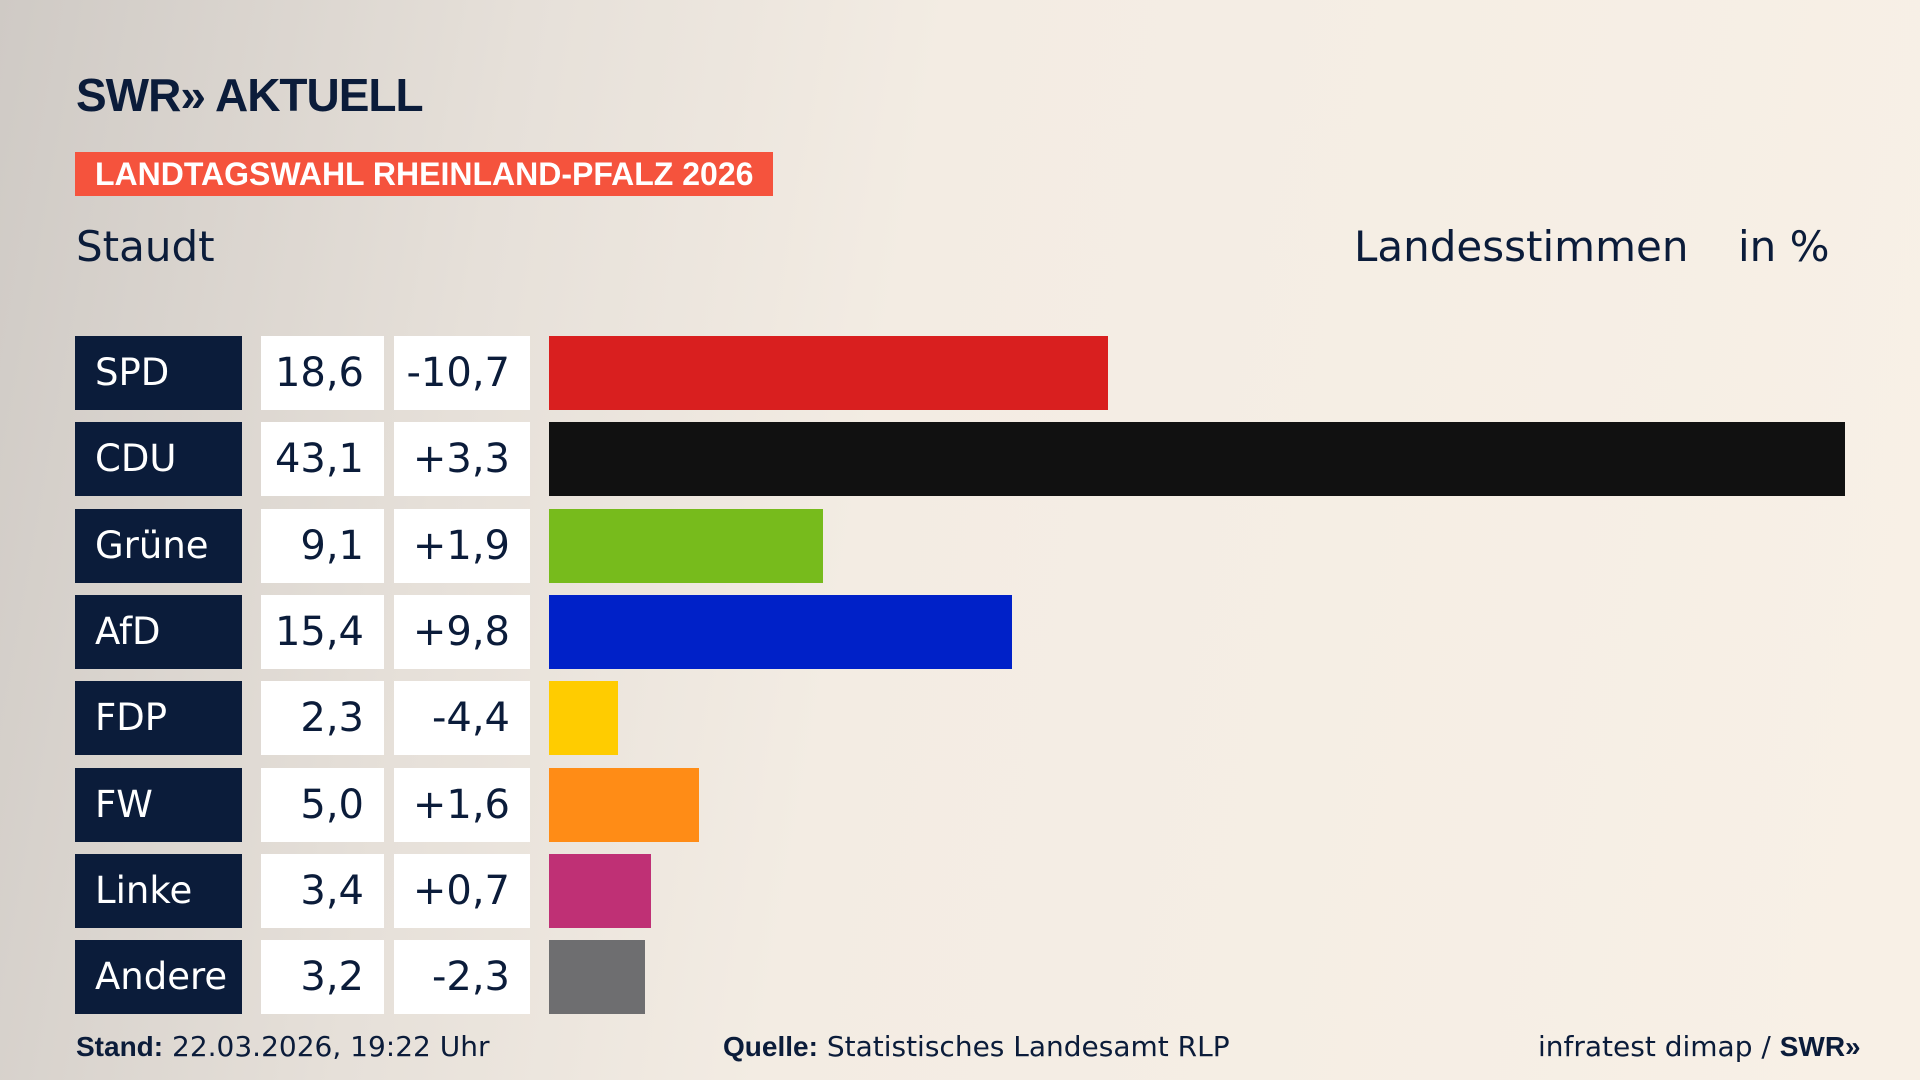  Describe the element at coordinates (960, 718) in the screenshot. I see `party-row: FDP 2,3 -4,4` at that location.